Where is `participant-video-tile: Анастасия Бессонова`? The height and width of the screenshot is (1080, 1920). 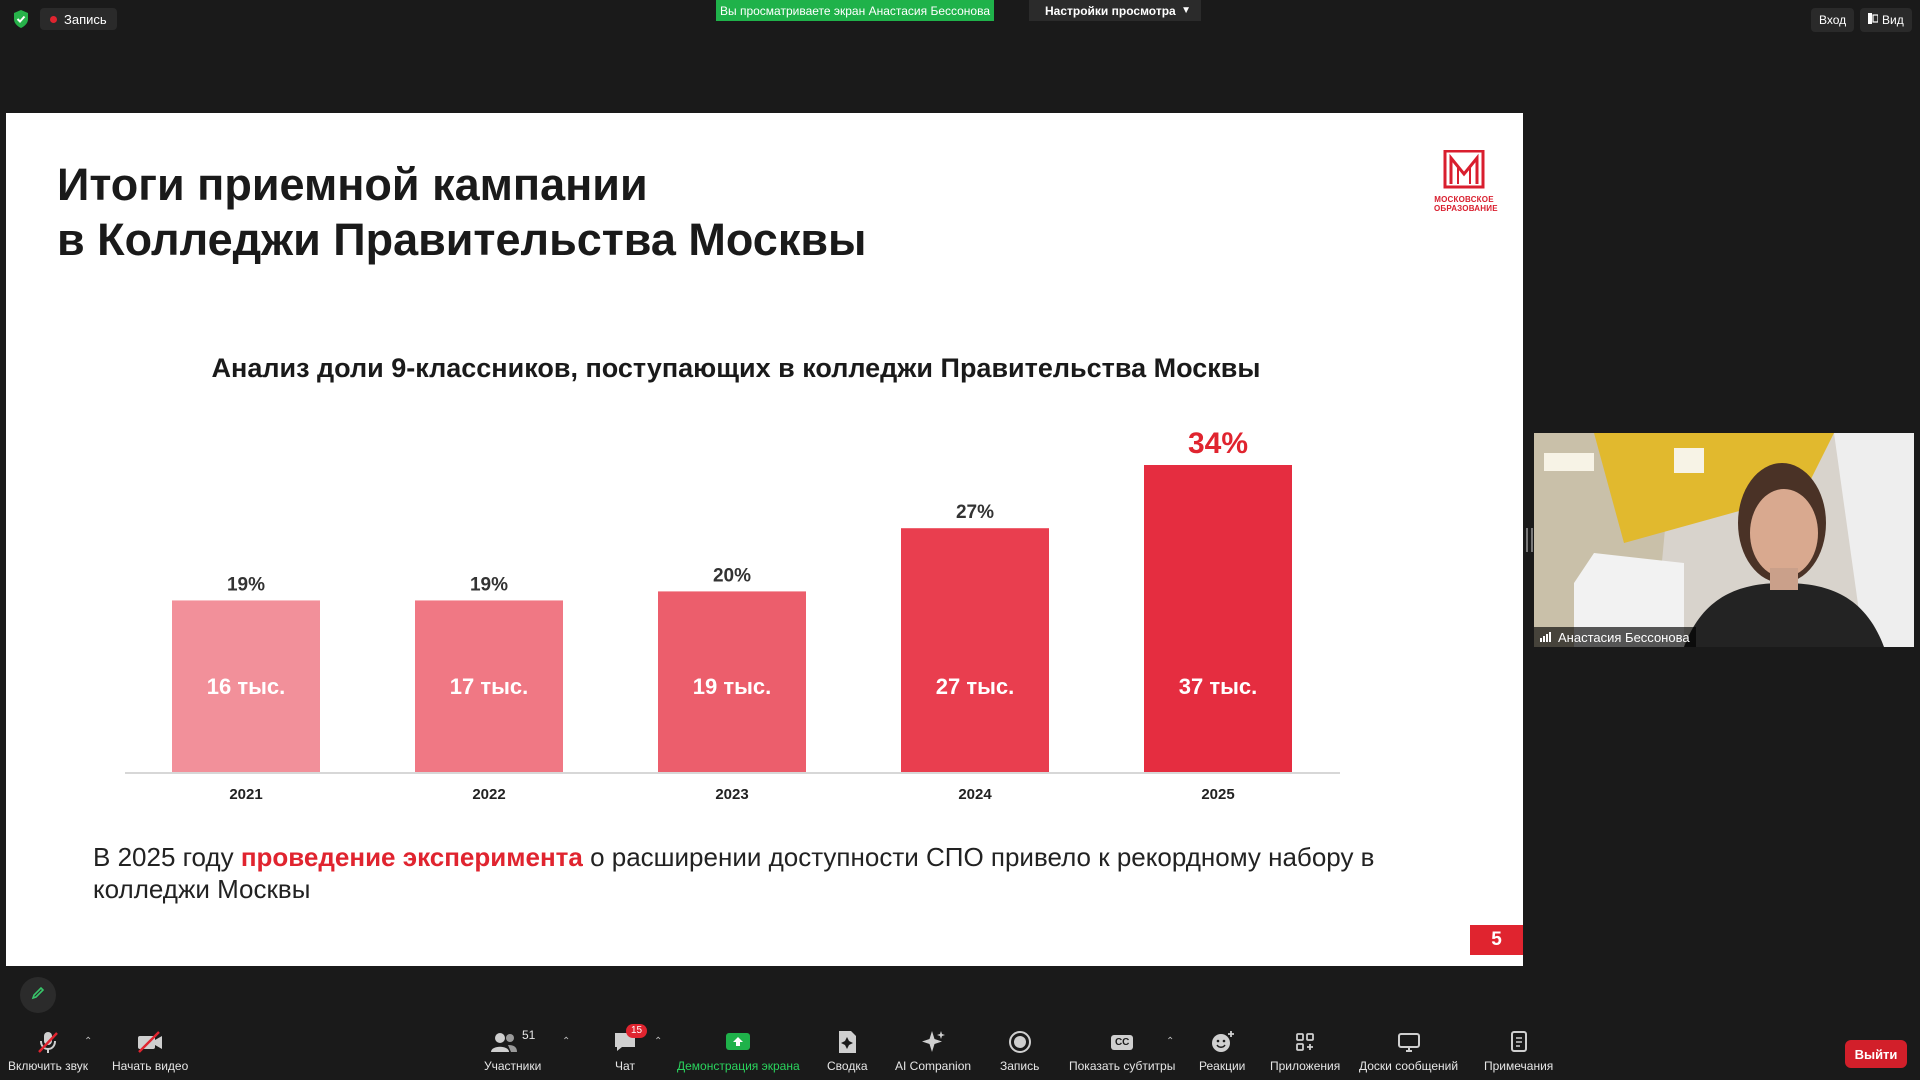
participant-video-tile: Анастасия Бессонова is located at coordinates (1724, 540).